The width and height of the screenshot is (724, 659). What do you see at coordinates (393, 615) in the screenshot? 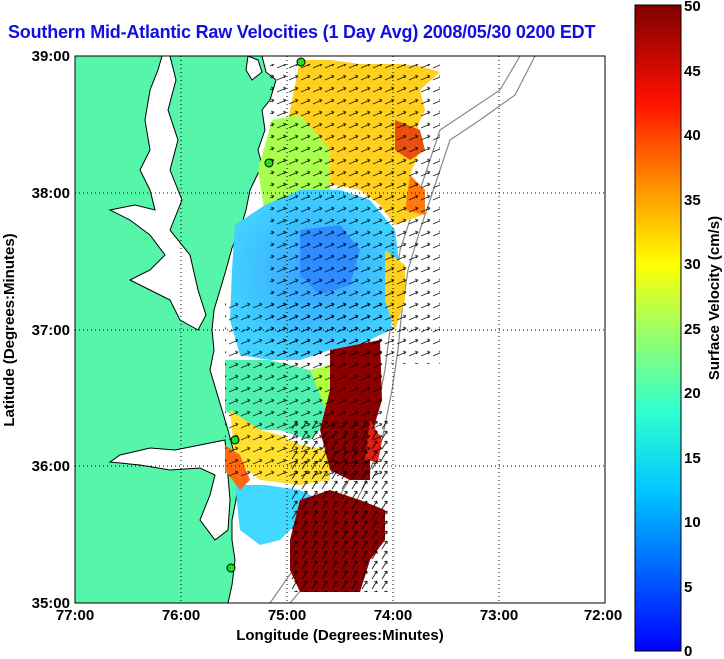
I see `x-tick-label: 74:00` at bounding box center [393, 615].